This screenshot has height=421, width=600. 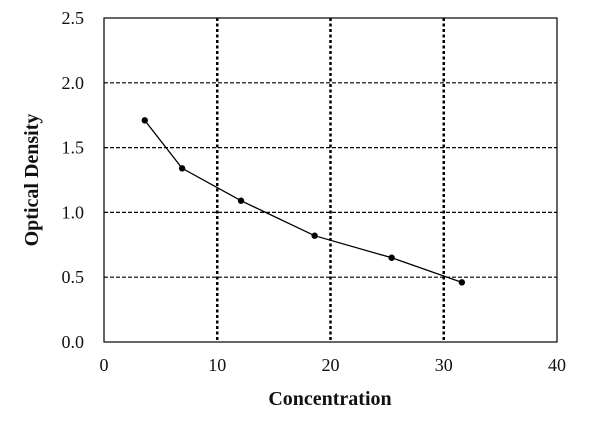 I want to click on y-tick-label: 0.5, so click(x=73, y=277).